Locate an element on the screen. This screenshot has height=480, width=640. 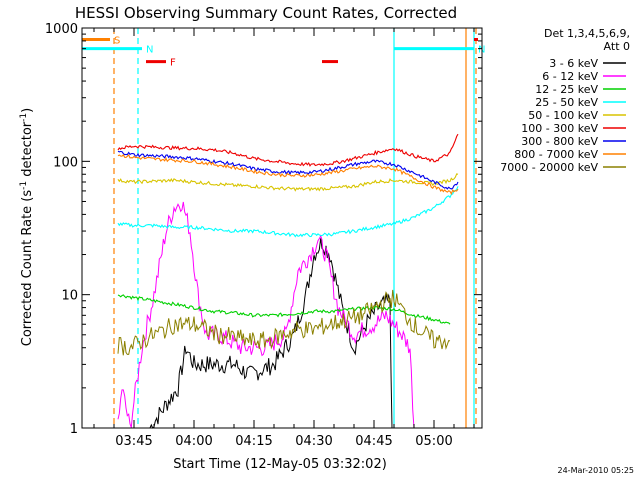
y-tick-label-1: 1 is located at coordinates (74, 429).